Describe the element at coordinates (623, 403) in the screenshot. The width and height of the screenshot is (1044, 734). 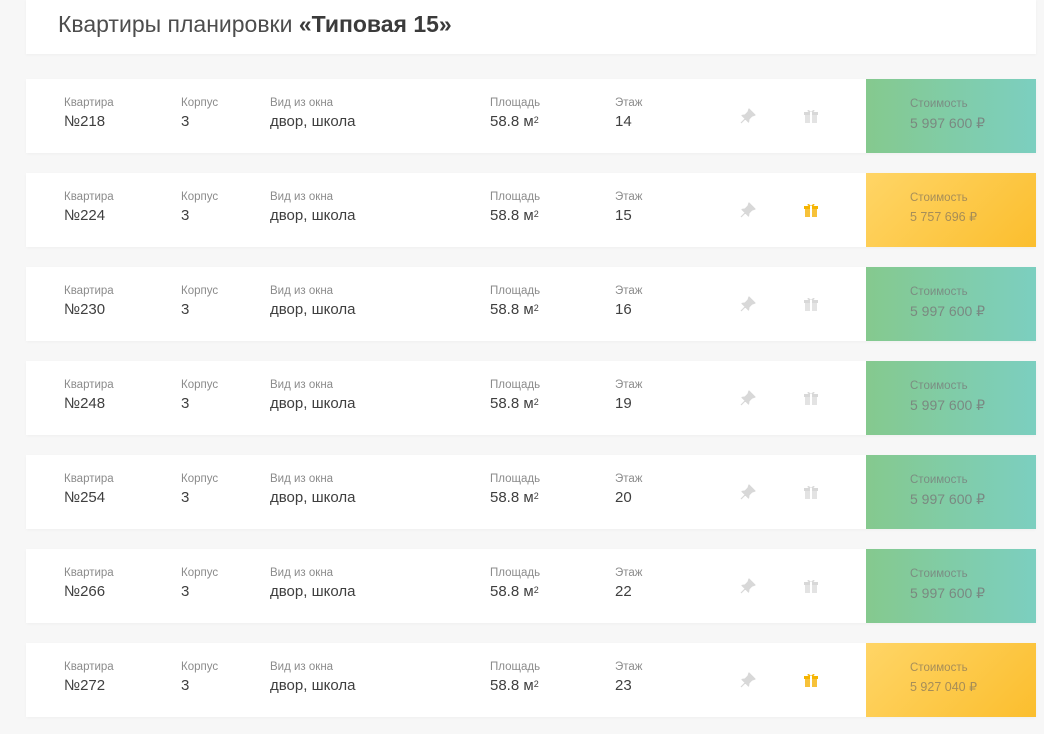
I see `floor-value: 19` at that location.